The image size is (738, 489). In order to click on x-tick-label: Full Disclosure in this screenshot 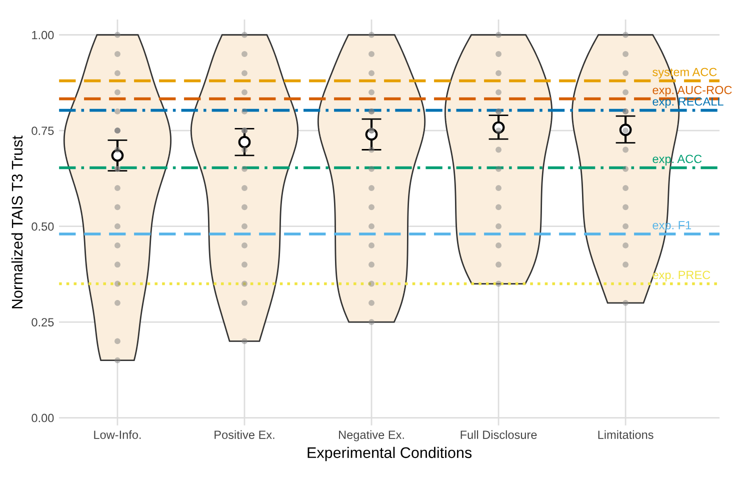, I will do `click(498, 434)`.